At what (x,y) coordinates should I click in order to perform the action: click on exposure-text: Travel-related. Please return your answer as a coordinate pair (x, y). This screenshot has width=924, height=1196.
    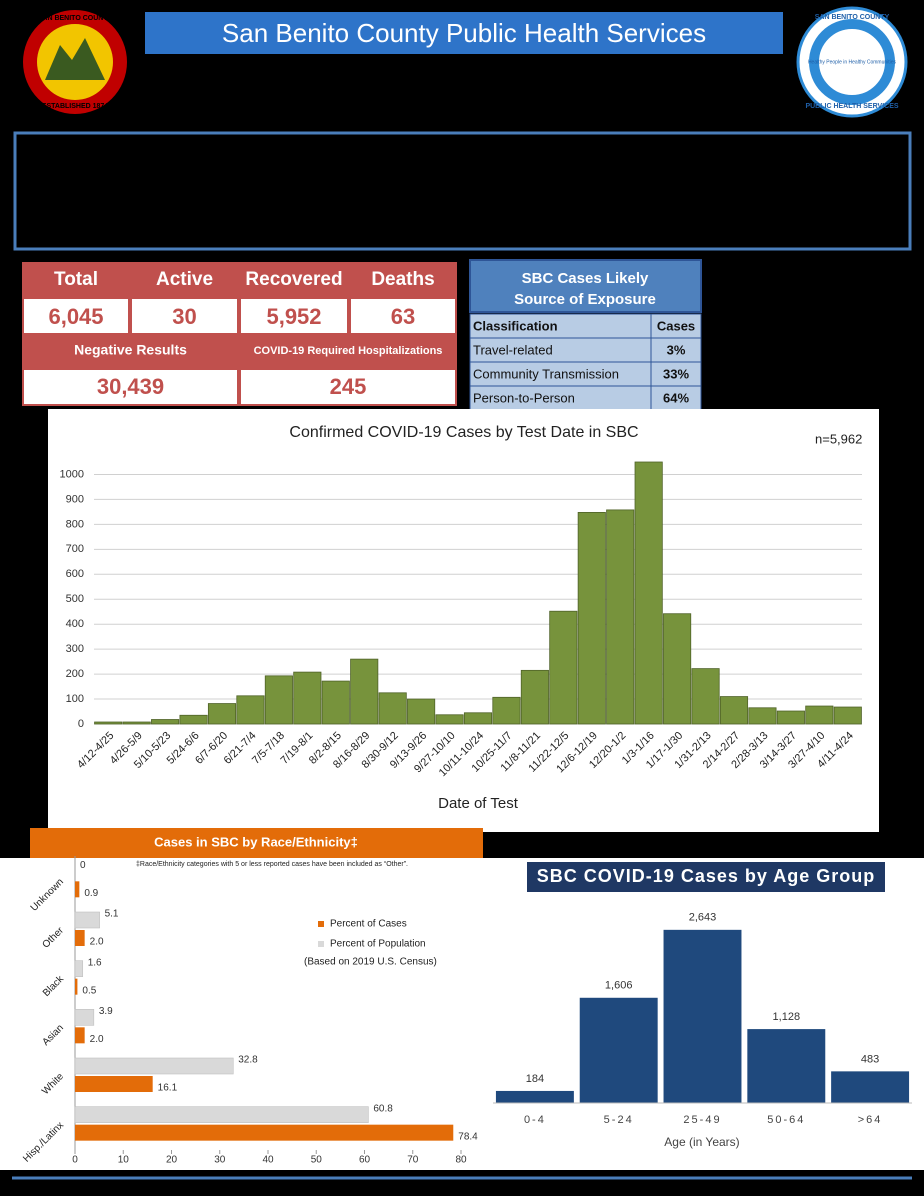
    Looking at the image, I should click on (513, 349).